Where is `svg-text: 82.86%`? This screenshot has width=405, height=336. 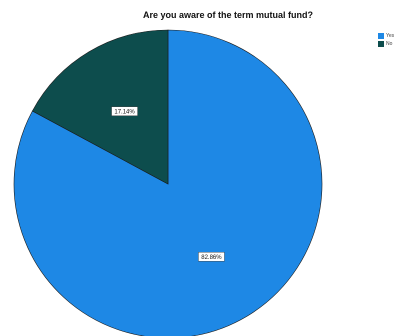
svg-text: 82.86% is located at coordinates (211, 258).